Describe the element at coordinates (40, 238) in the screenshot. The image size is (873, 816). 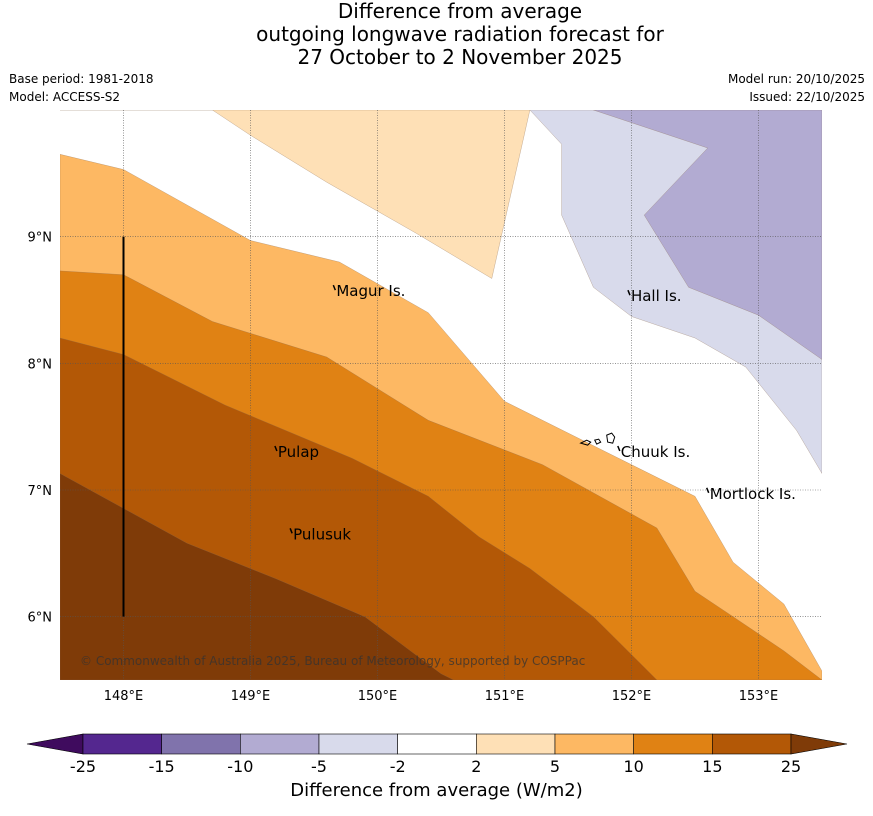
I see `lat-tick-label: 9°N` at that location.